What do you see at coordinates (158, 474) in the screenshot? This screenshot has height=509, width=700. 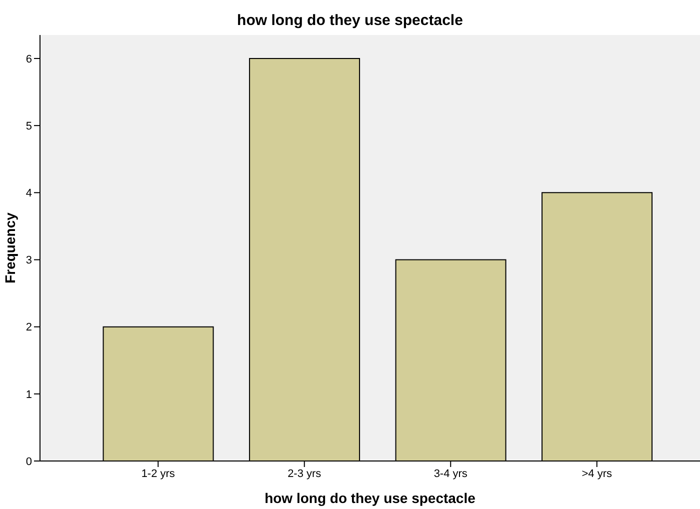 I see `x-tick-label: 1-2 yrs` at bounding box center [158, 474].